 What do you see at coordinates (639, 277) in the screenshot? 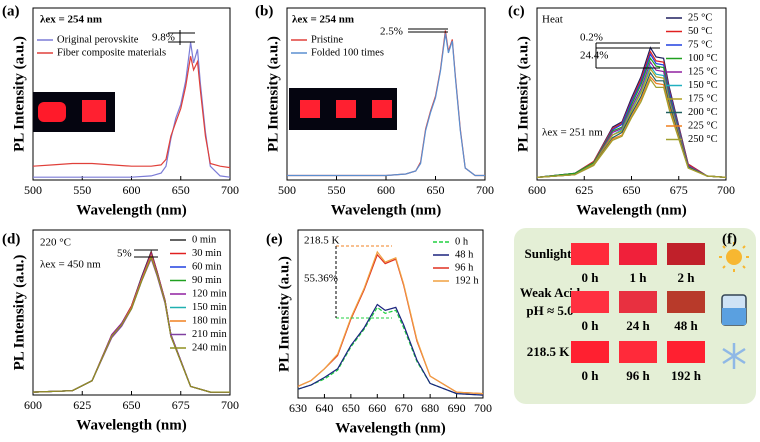
I see `time-label: 1 h` at bounding box center [639, 277].